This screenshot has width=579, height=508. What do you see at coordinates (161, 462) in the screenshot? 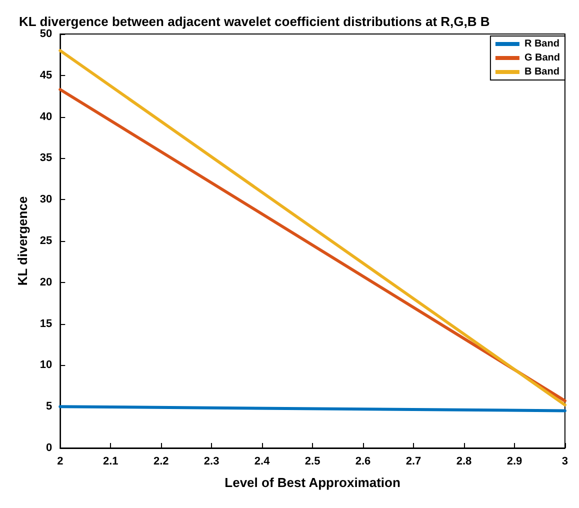
I see `x-tick-label: 2.2` at bounding box center [161, 462].